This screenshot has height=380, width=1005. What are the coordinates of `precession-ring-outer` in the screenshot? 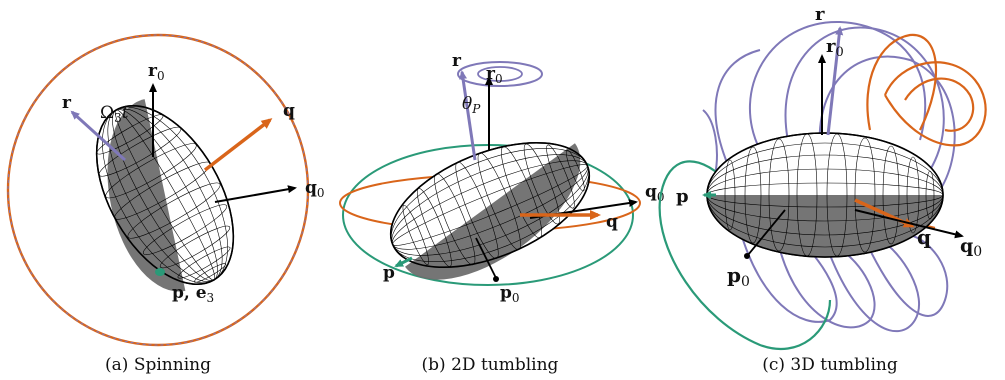 It's located at (500, 74).